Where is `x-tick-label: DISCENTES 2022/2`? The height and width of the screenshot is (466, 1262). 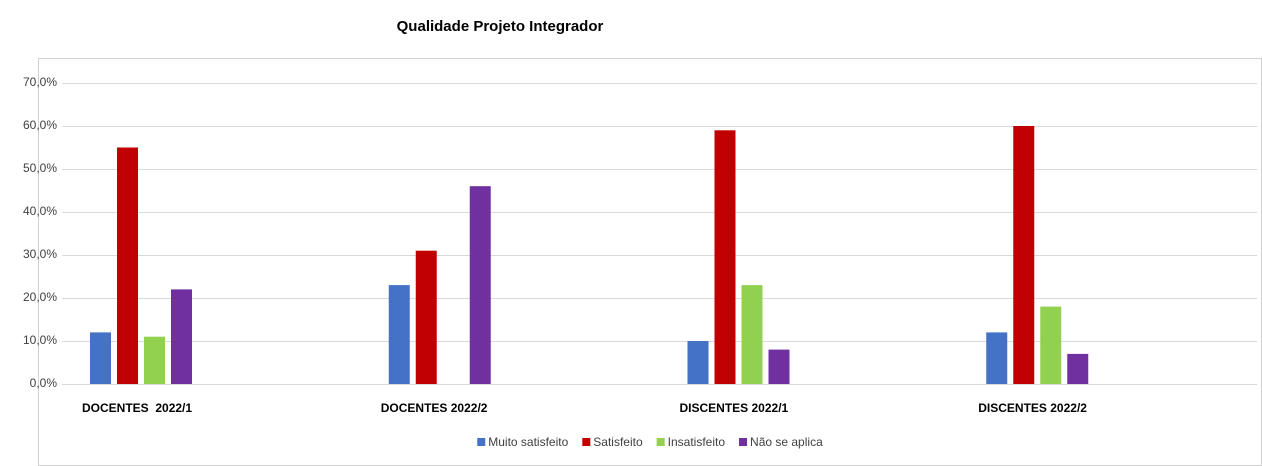
x-tick-label: DISCENTES 2022/2 is located at coordinates (1032, 408).